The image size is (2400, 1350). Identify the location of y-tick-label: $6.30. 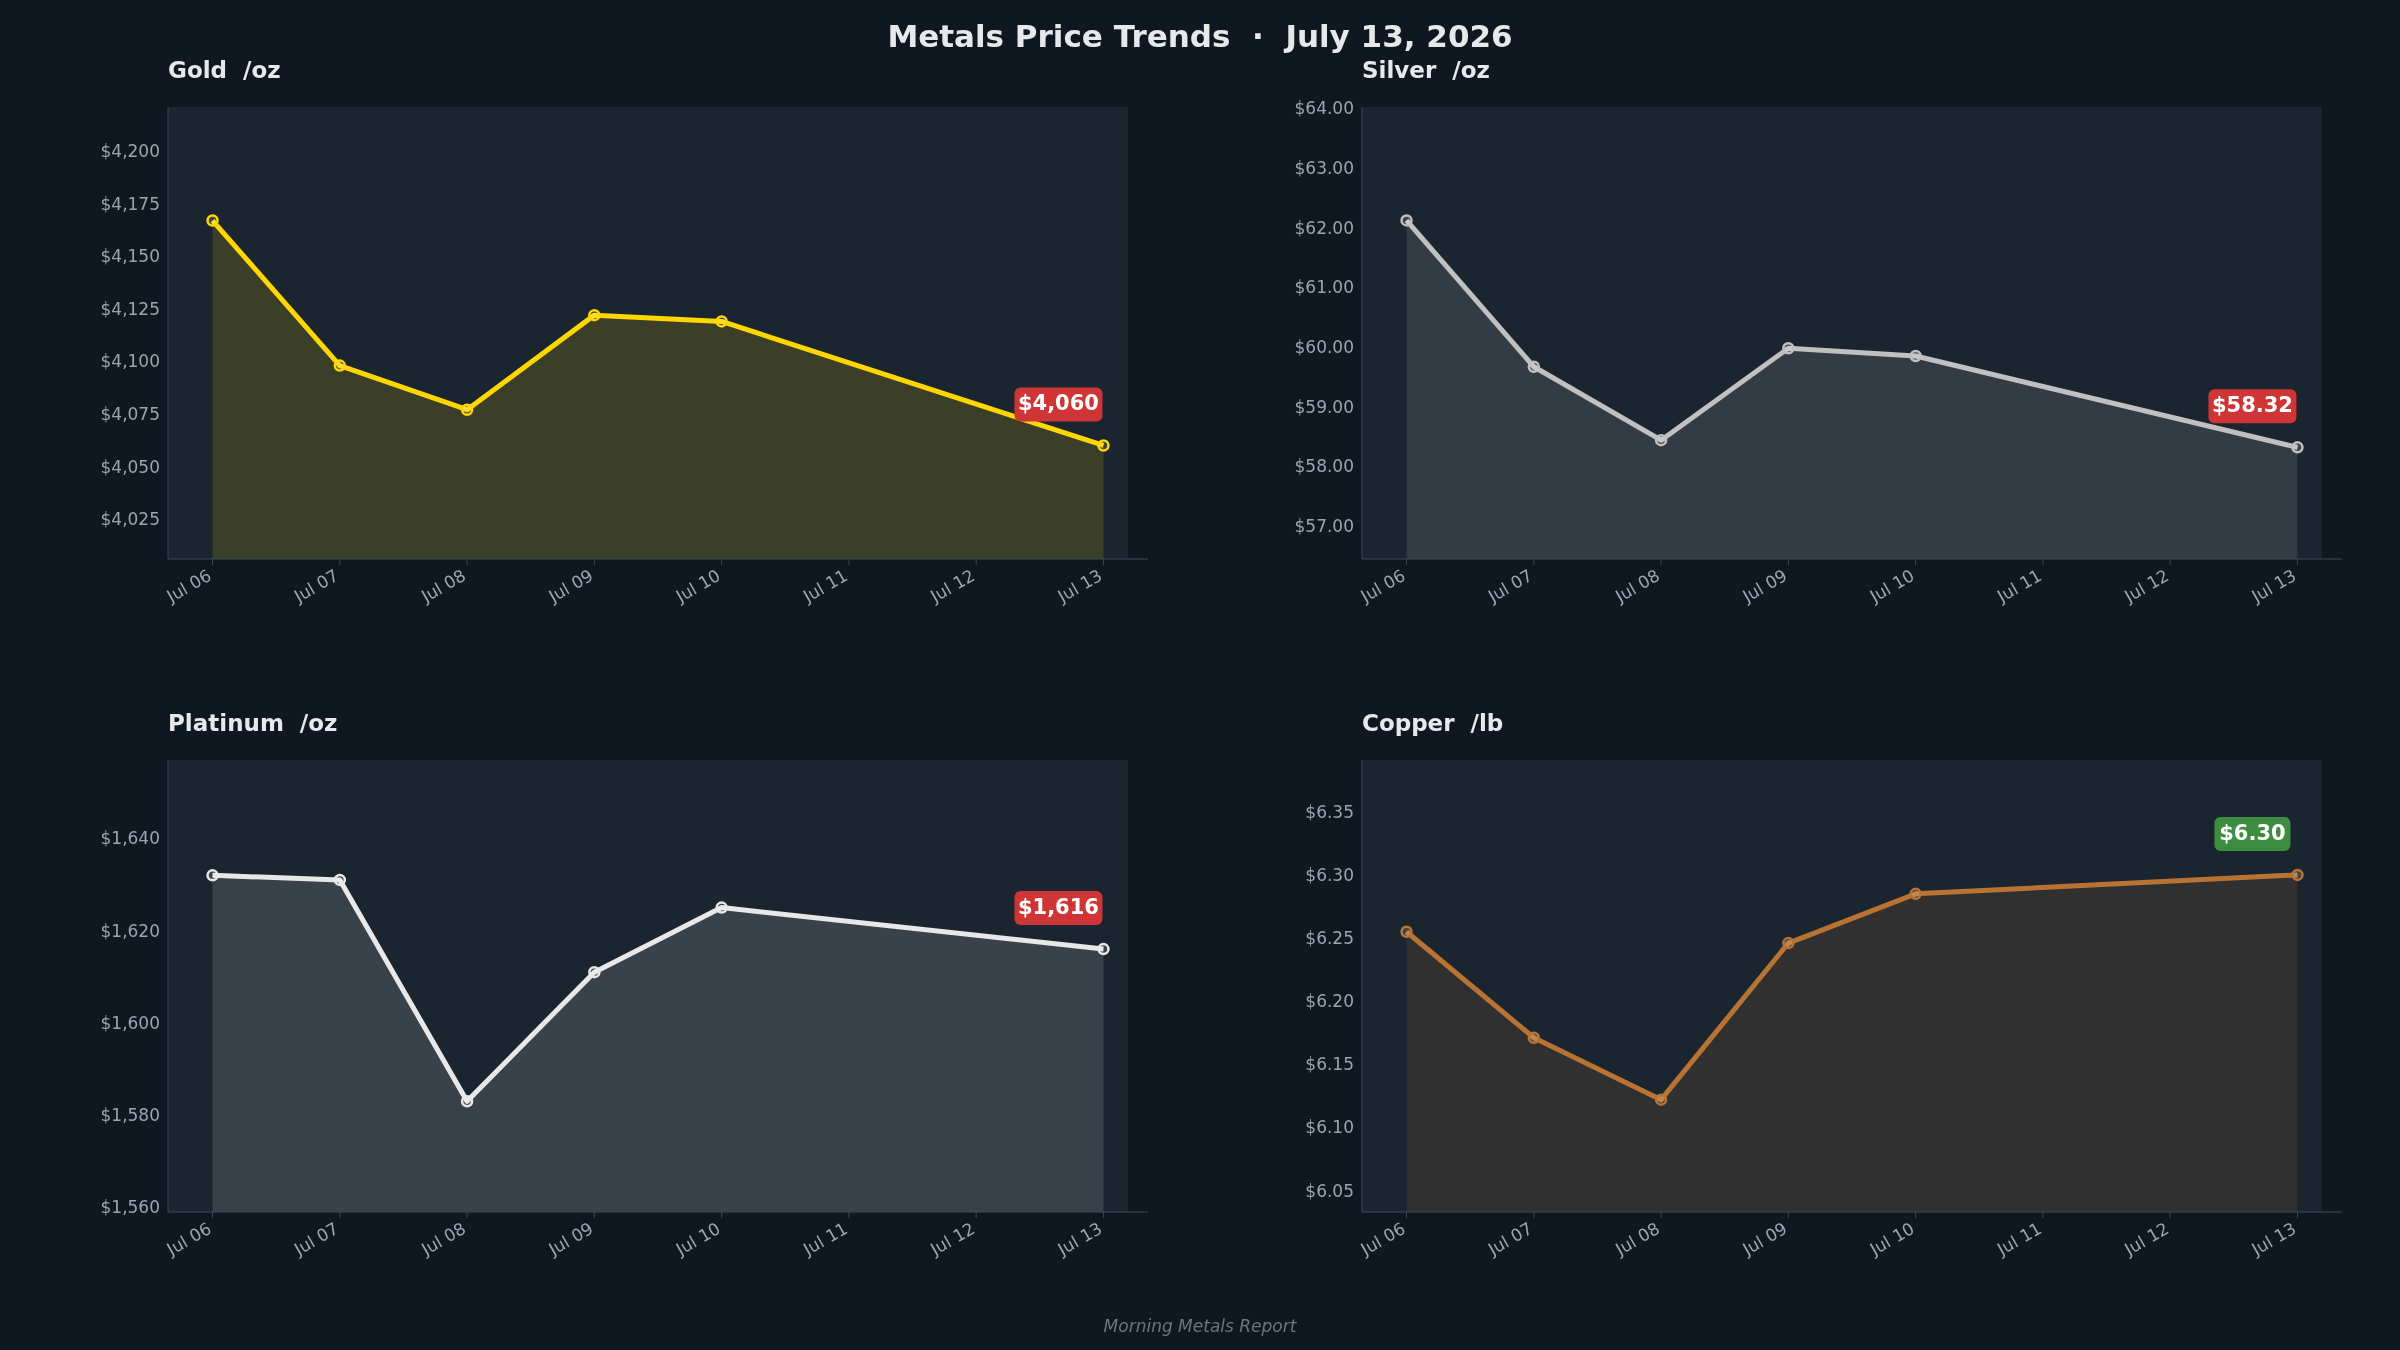
(1329, 874).